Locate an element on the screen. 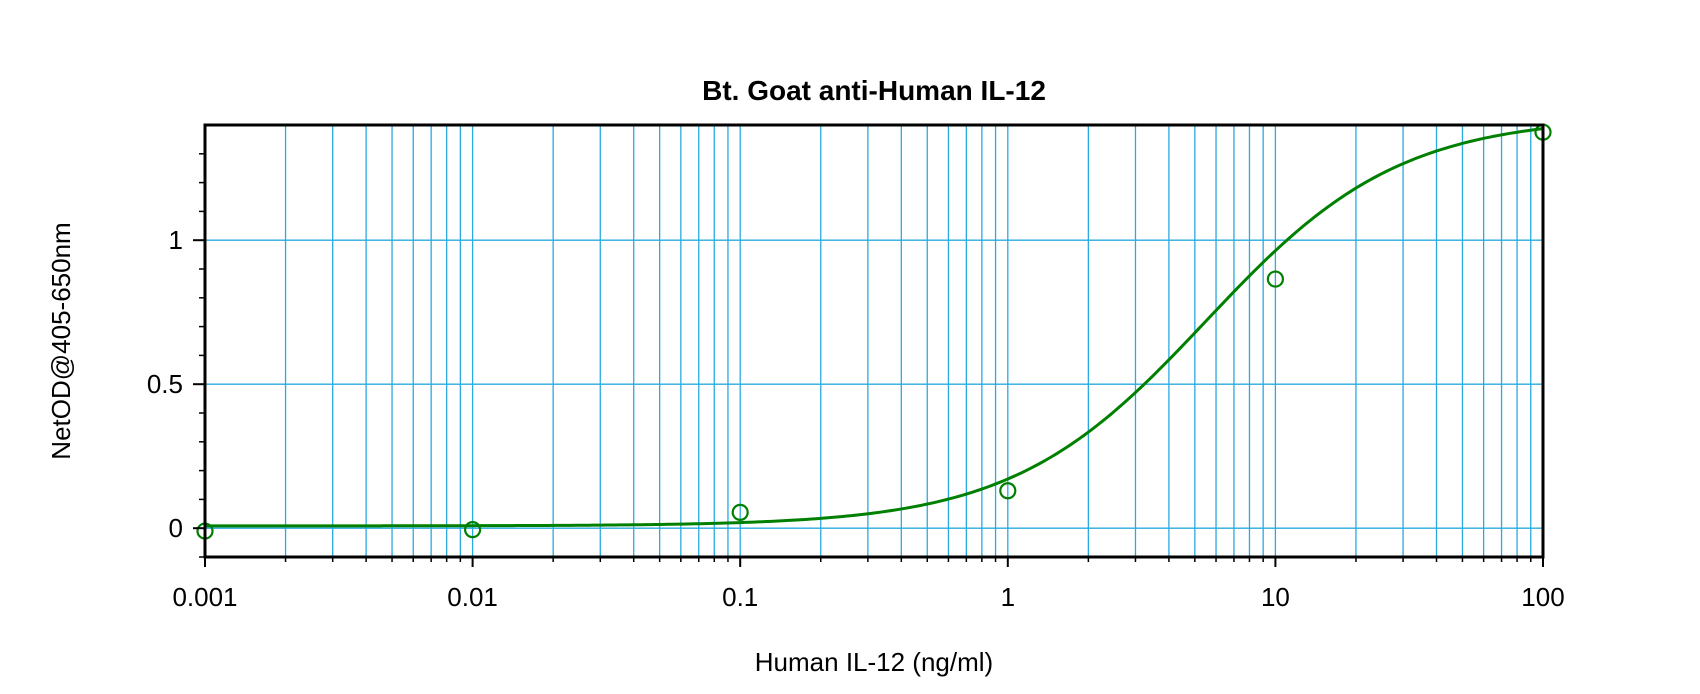 This screenshot has height=694, width=1700. x-axis-label: Human IL-12 (ng/ml) is located at coordinates (874, 662).